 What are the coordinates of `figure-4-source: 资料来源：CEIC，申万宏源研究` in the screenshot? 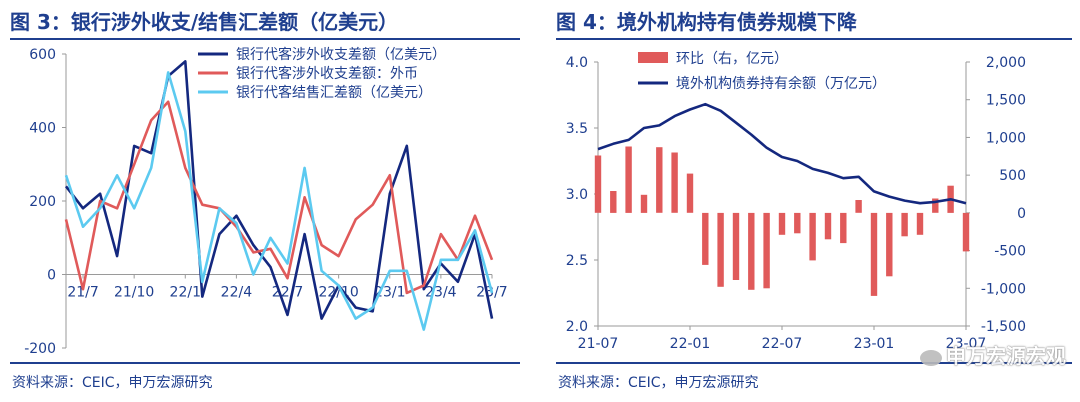 It's located at (658, 383).